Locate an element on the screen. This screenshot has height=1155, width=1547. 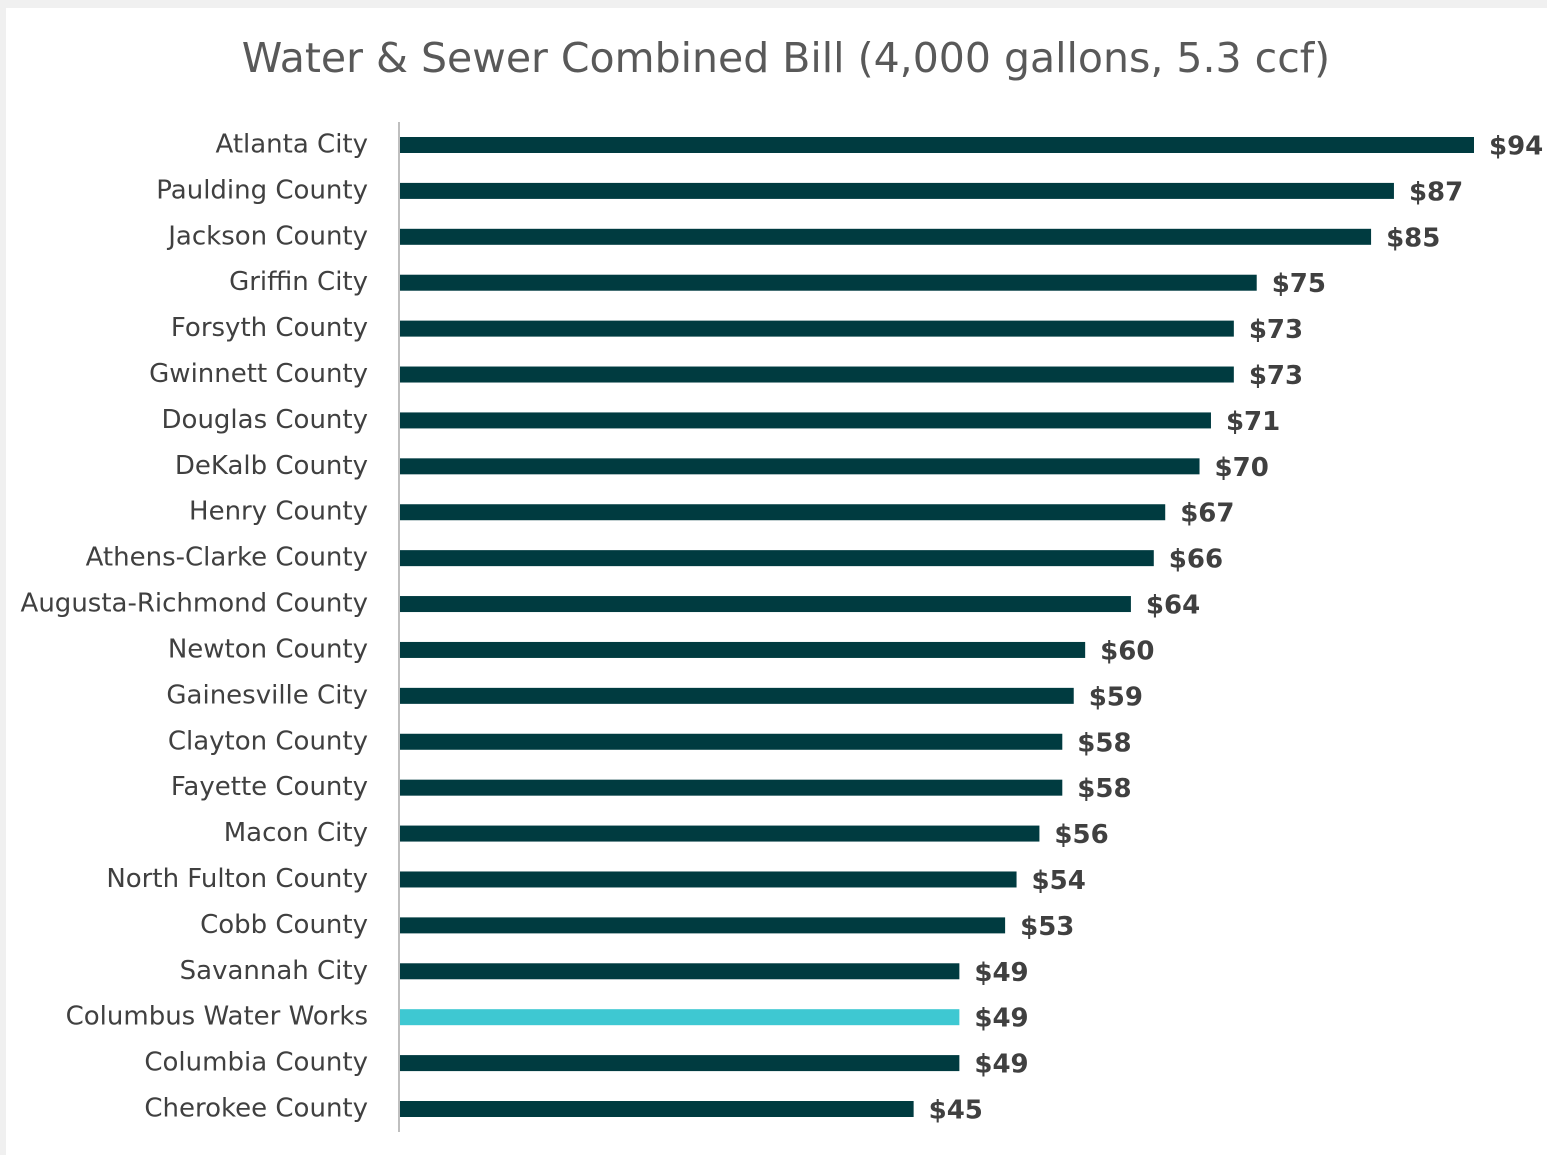
value-label: $85 is located at coordinates (1413, 238).